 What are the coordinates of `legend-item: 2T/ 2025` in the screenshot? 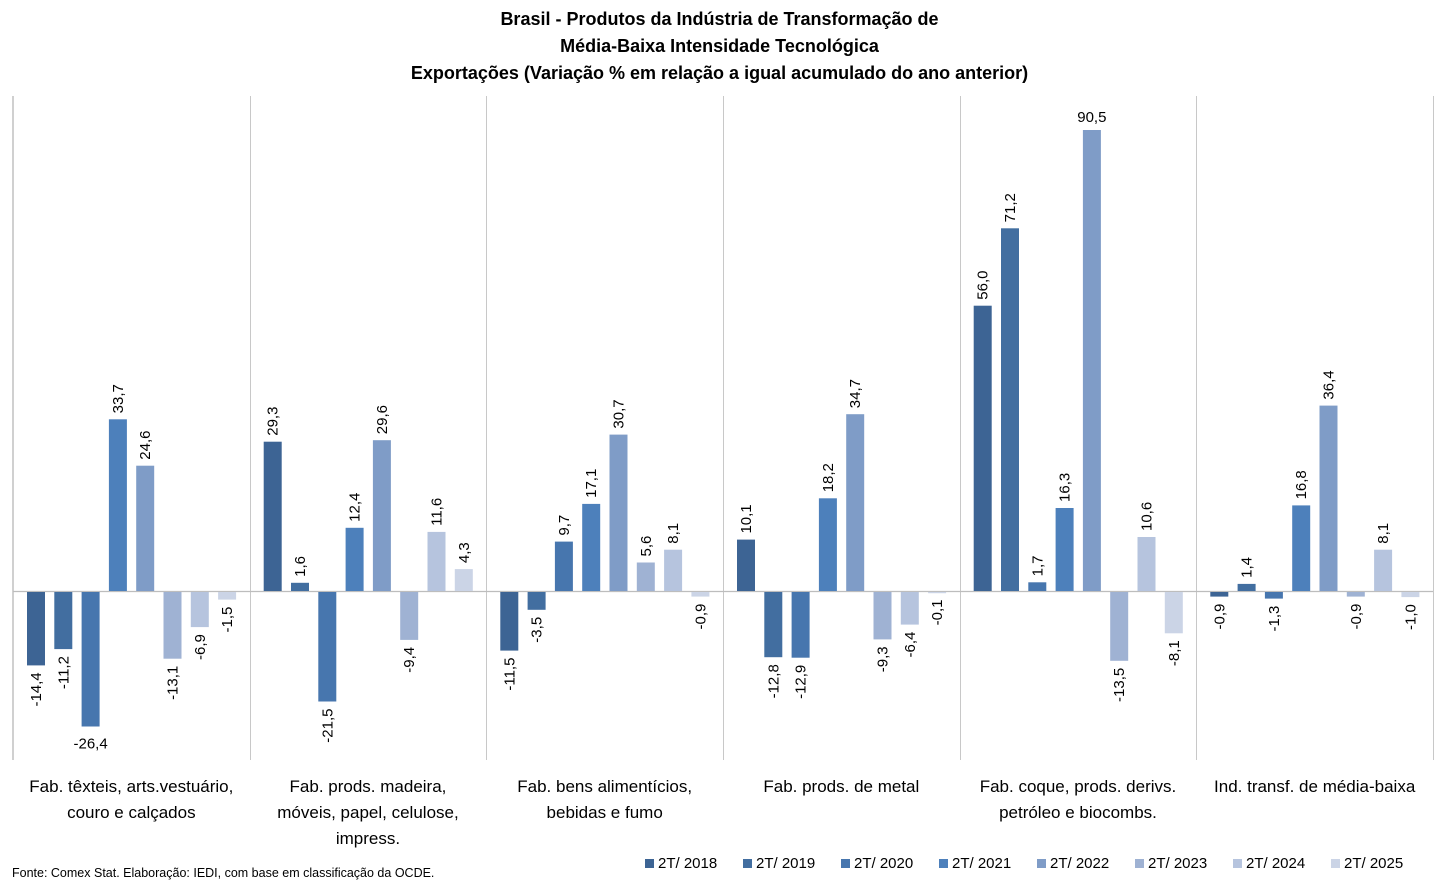 It's located at (1380, 863).